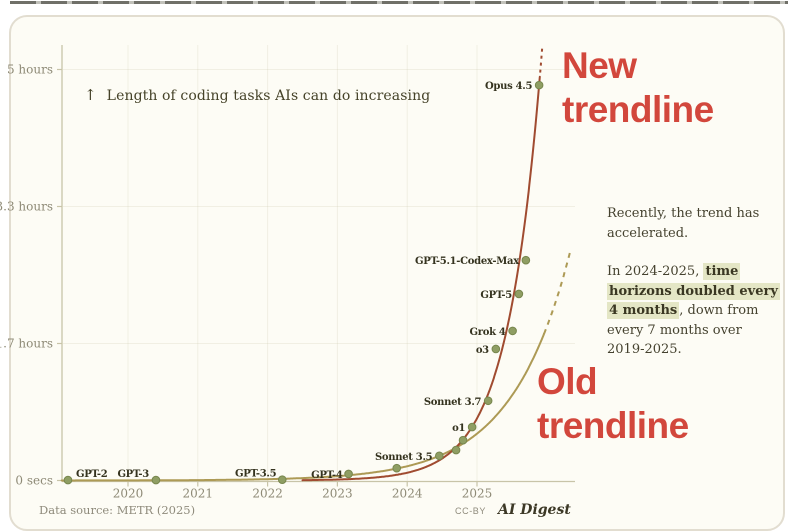 This screenshot has width=796, height=532. Describe the element at coordinates (471, 511) in the screenshot. I see `license-badge: CC-BY` at that location.